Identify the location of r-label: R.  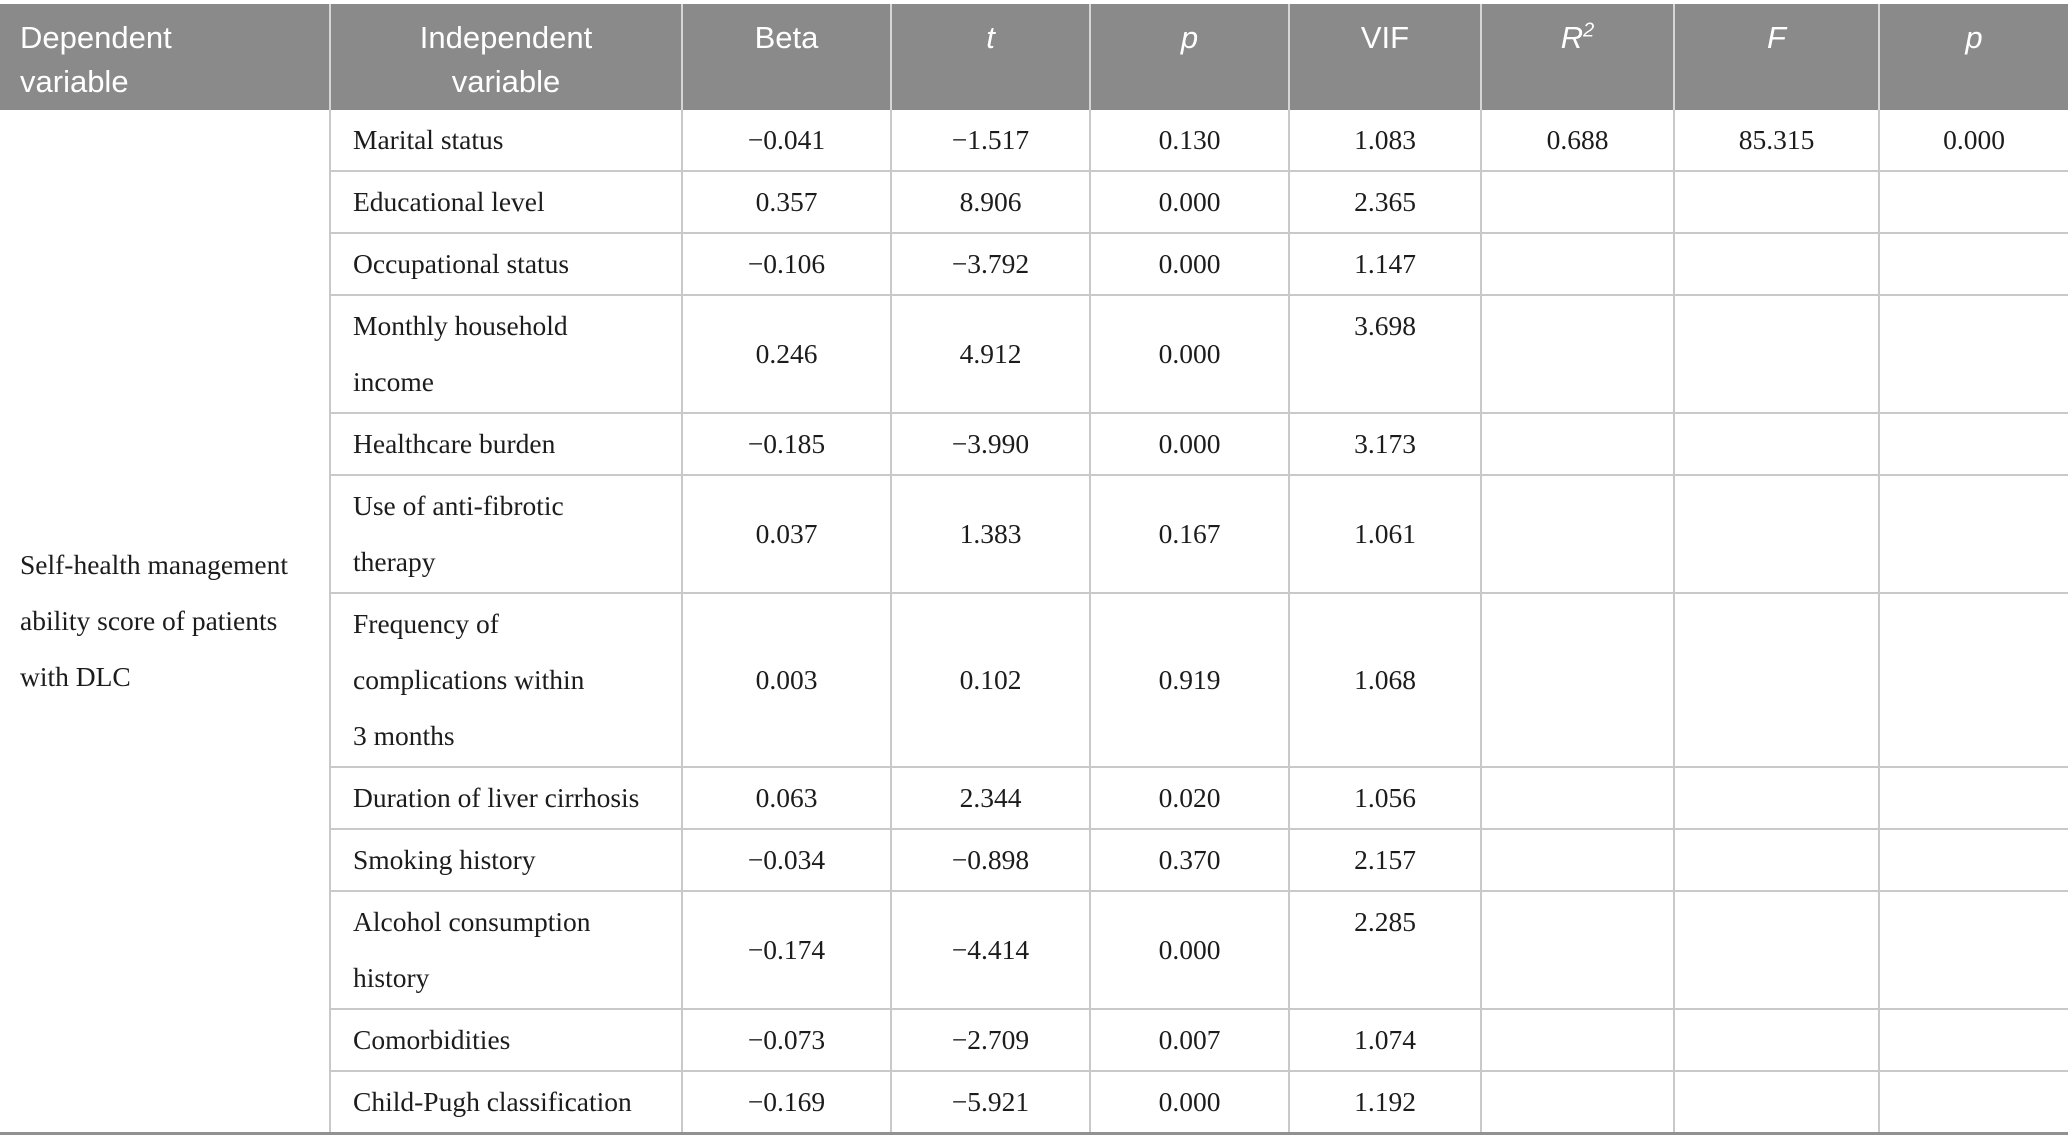
(1572, 37).